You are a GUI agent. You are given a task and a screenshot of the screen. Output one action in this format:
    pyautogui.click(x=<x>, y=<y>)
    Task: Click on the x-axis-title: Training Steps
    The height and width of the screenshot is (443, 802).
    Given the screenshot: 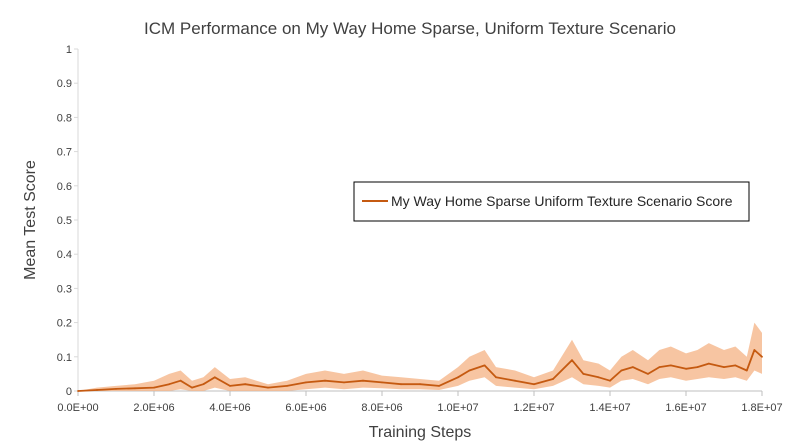 What is the action you would take?
    pyautogui.click(x=420, y=432)
    